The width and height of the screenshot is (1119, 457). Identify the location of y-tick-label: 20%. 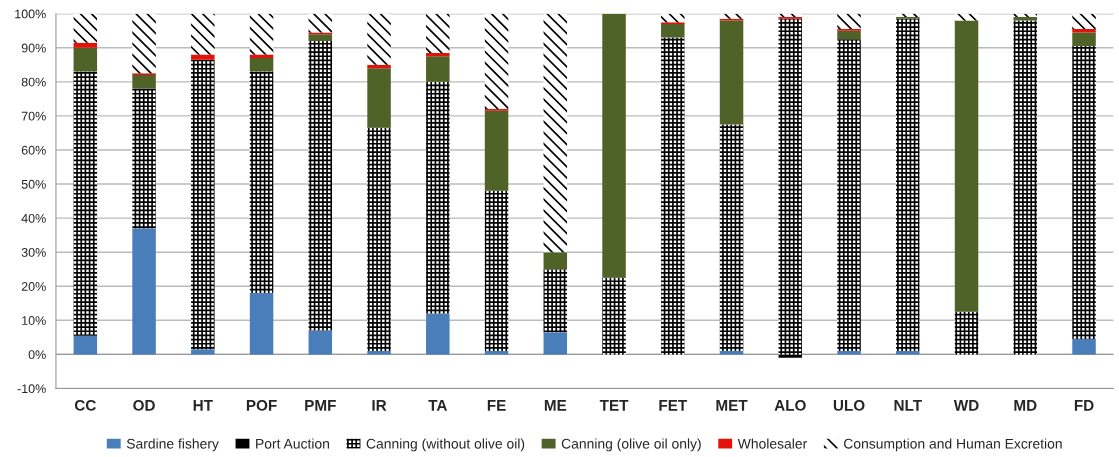
(33, 286).